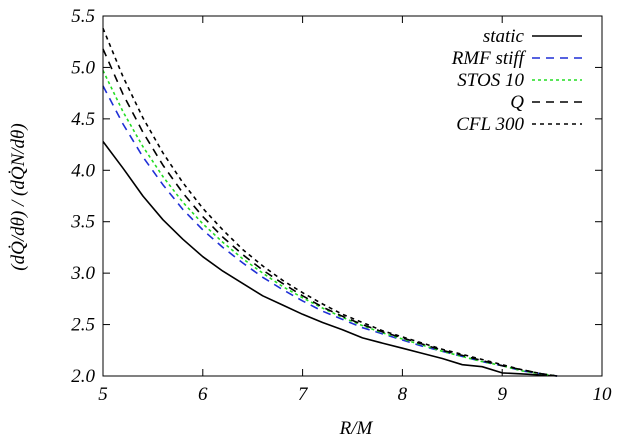  What do you see at coordinates (83, 376) in the screenshot?
I see `y-tick-label: 2.0` at bounding box center [83, 376].